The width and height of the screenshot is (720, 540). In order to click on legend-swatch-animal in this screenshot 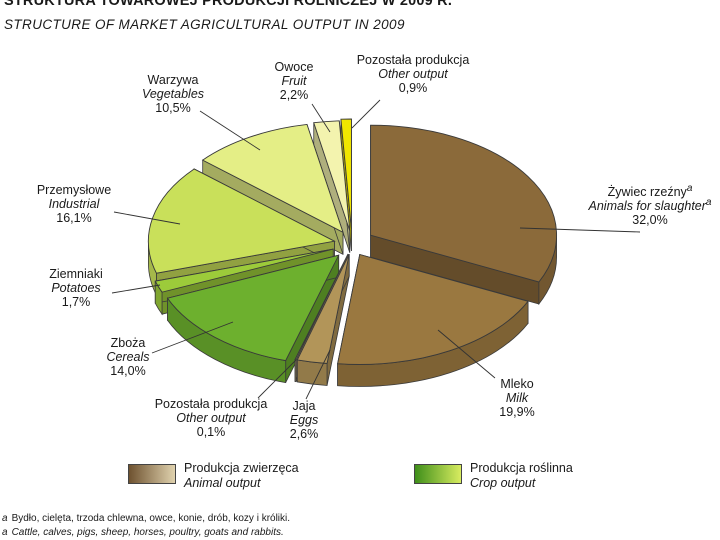, I will do `click(152, 474)`.